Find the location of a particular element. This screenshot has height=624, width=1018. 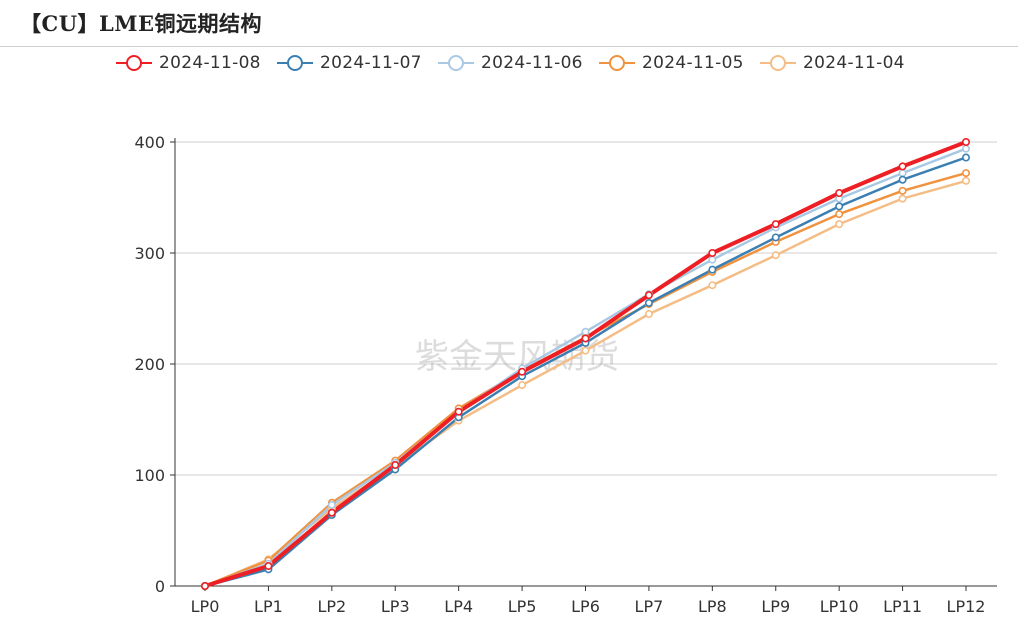

x-tick-label: LP1 is located at coordinates (268, 606).